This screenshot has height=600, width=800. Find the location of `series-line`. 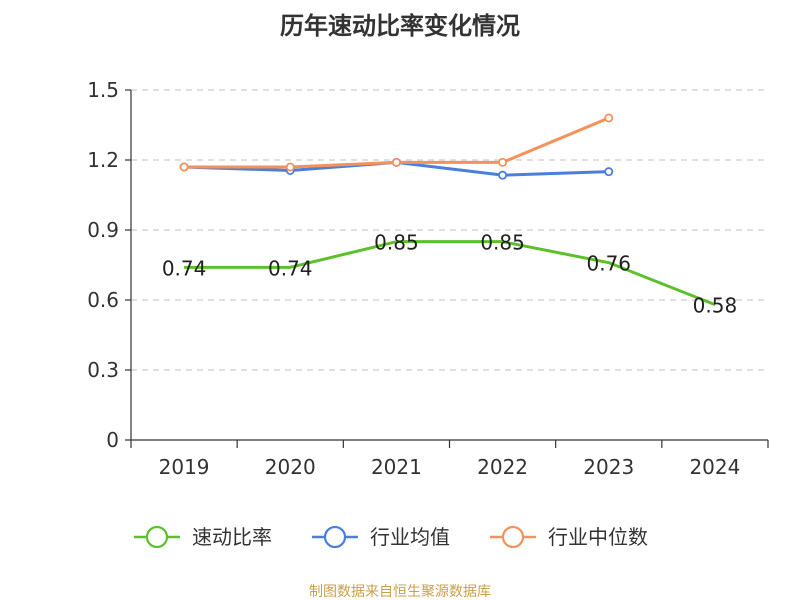

series-line is located at coordinates (450, 273).